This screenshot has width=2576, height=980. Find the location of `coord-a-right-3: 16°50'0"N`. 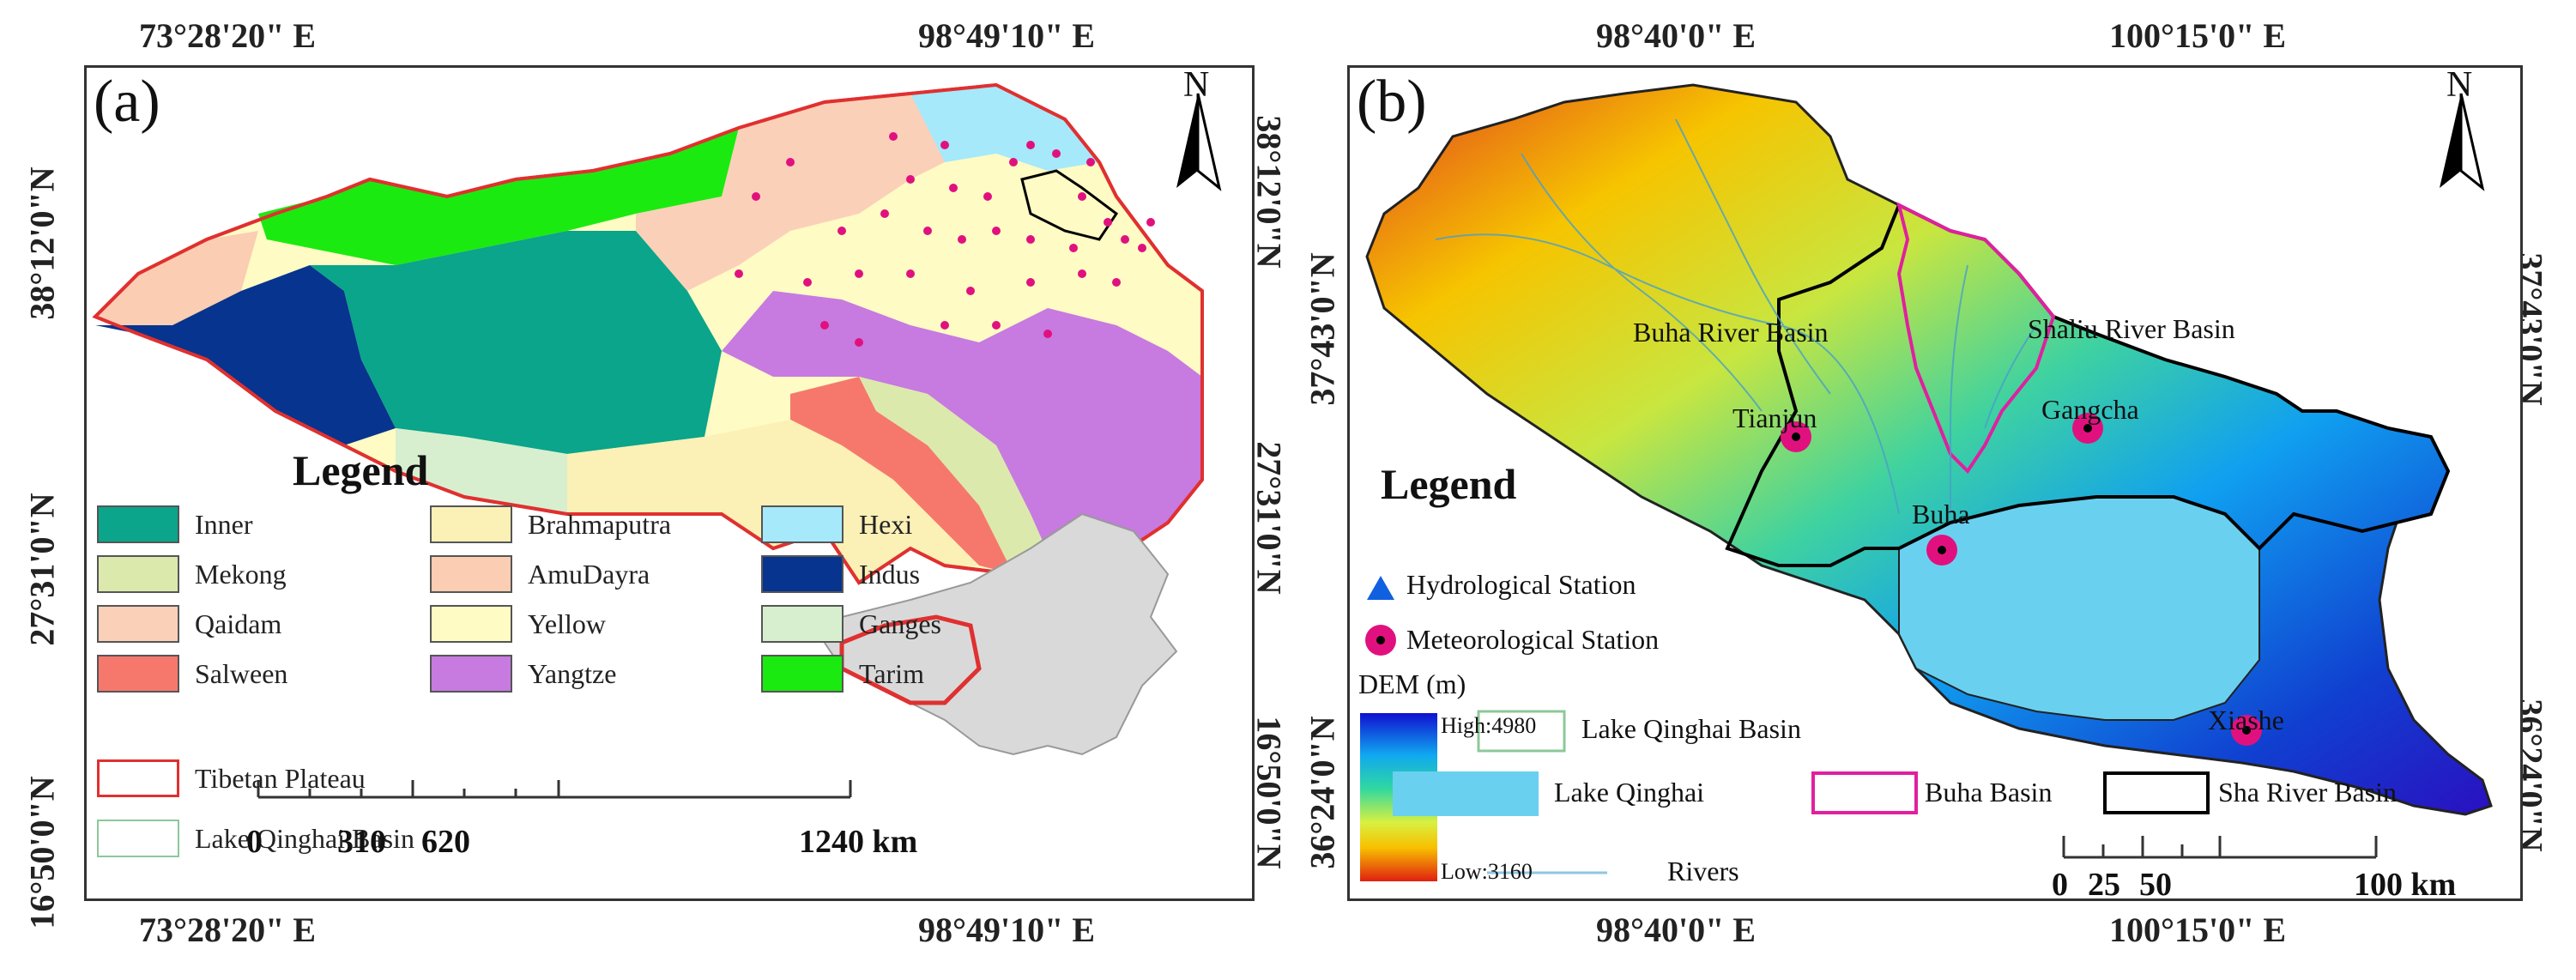

coord-a-right-3: 16°50'0"N is located at coordinates (1269, 792).